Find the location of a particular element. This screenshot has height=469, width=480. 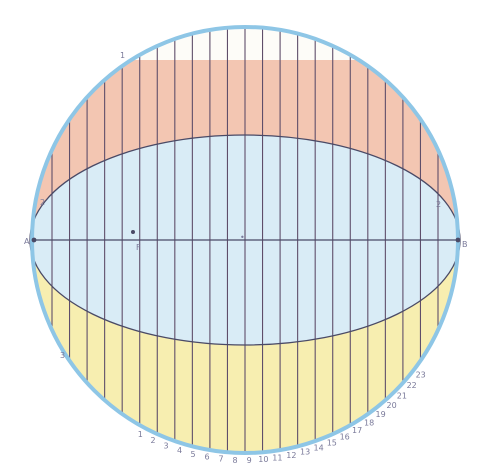

bottom-number-label: 16 is located at coordinates (345, 437).